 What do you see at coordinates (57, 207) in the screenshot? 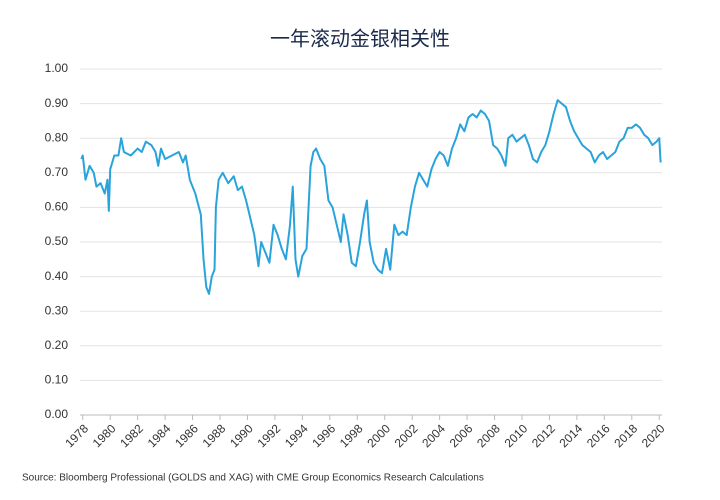
I see `y-tick-label: 0.60` at bounding box center [57, 207].